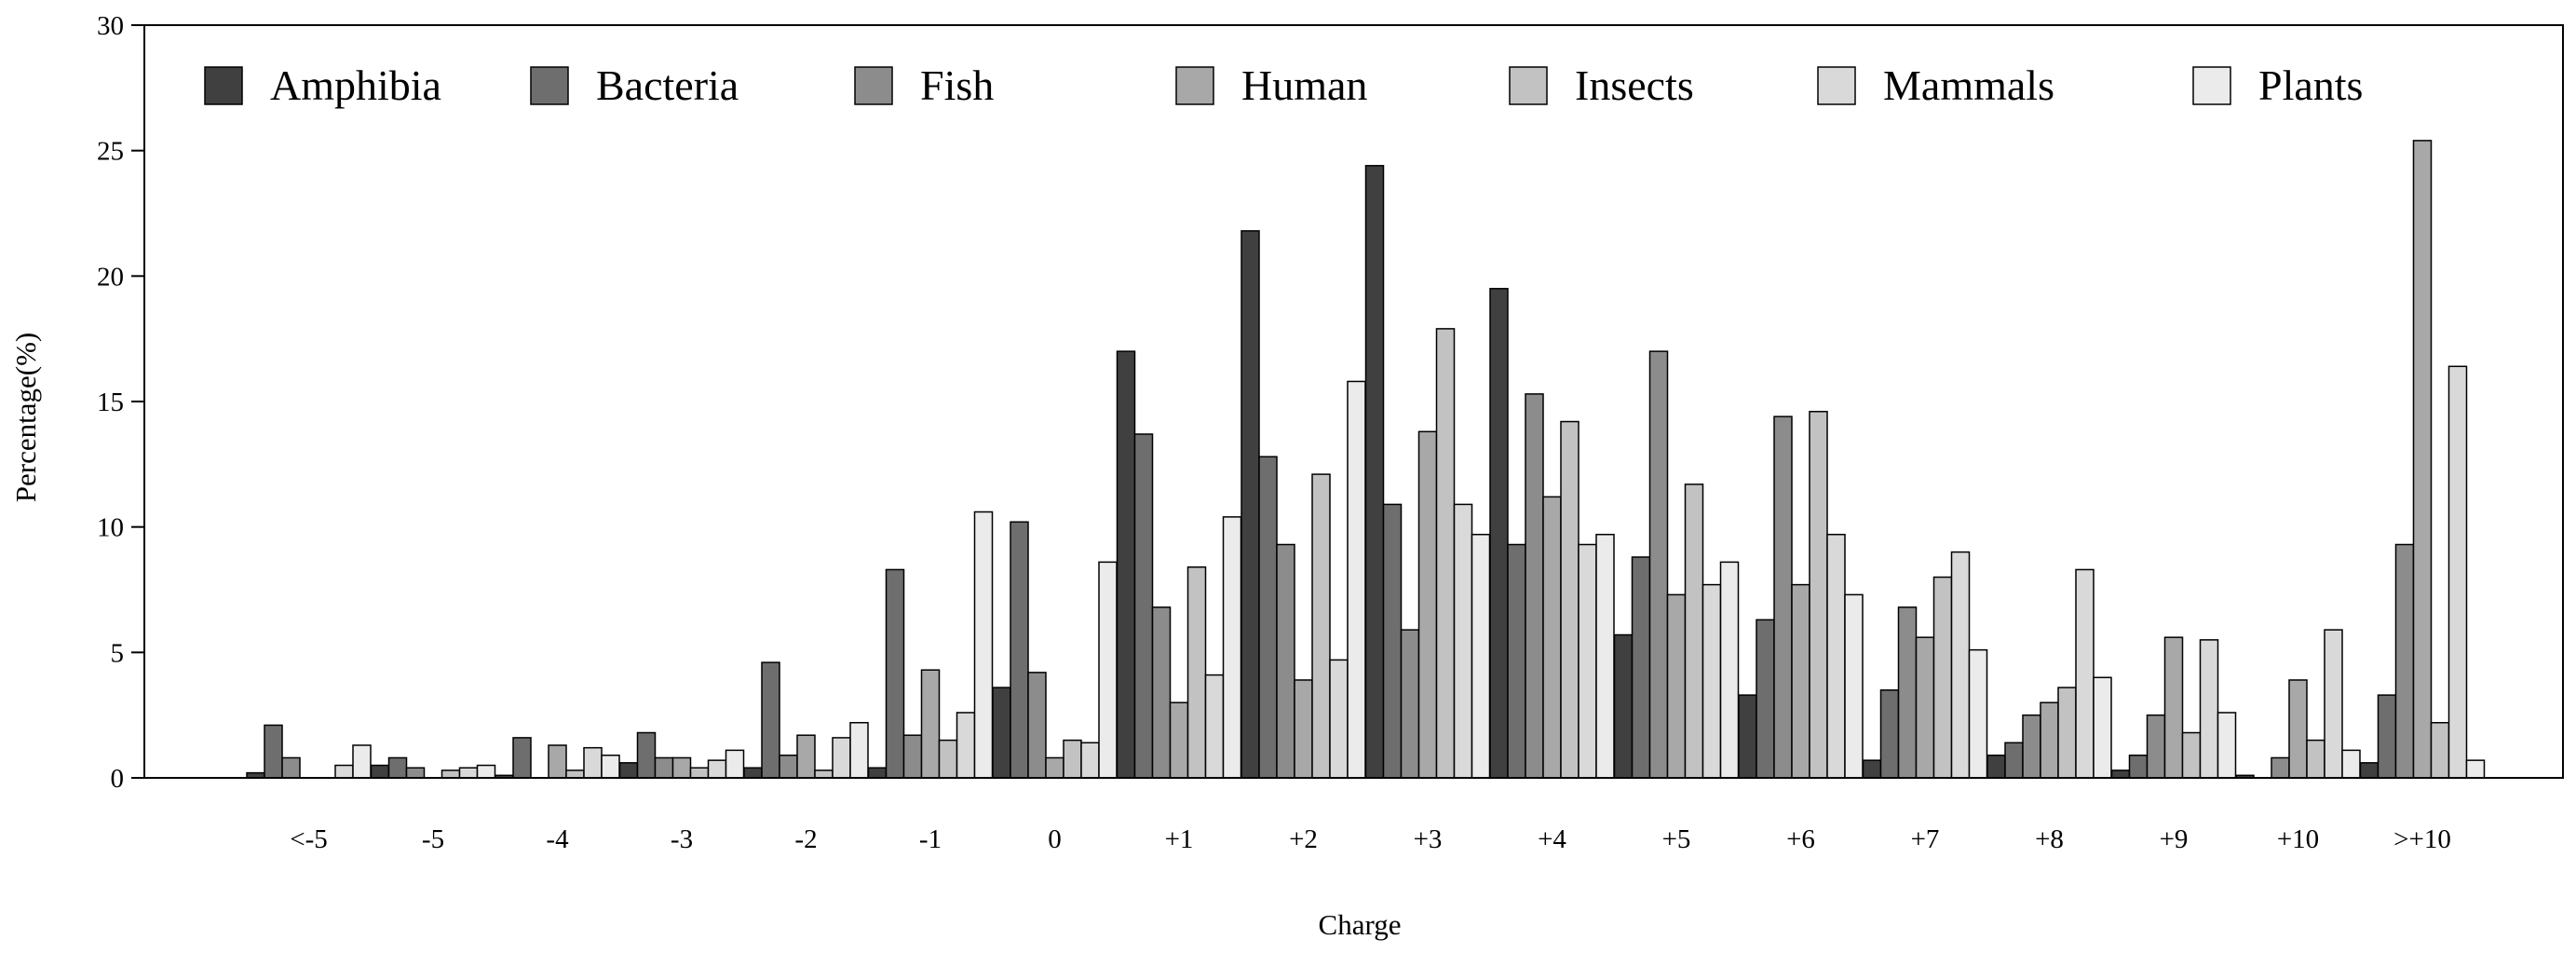 The height and width of the screenshot is (953, 2576). Describe the element at coordinates (549, 85) in the screenshot. I see `legend-swatch-bacteria` at that location.